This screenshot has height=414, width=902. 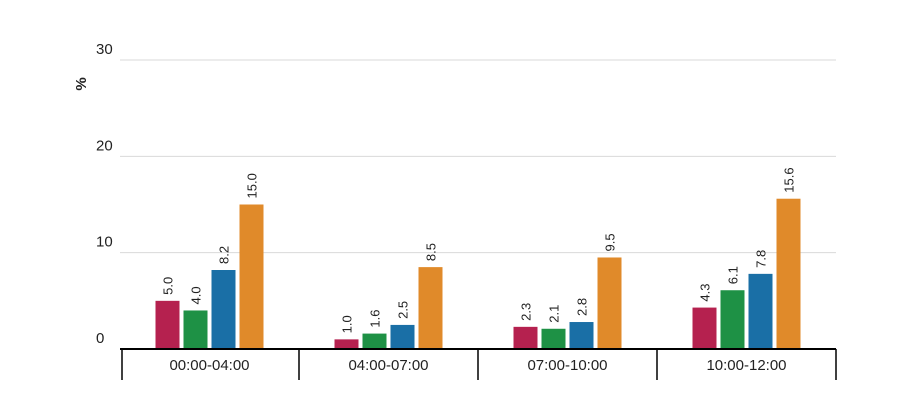 I want to click on data-label: 2.1, so click(x=554, y=314).